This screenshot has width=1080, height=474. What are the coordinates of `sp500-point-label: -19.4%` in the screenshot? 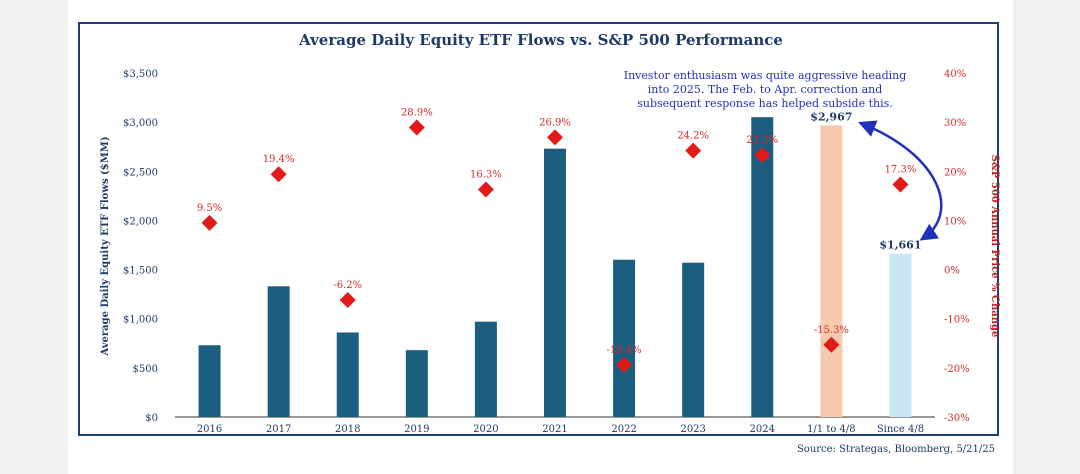 It's located at (624, 350).